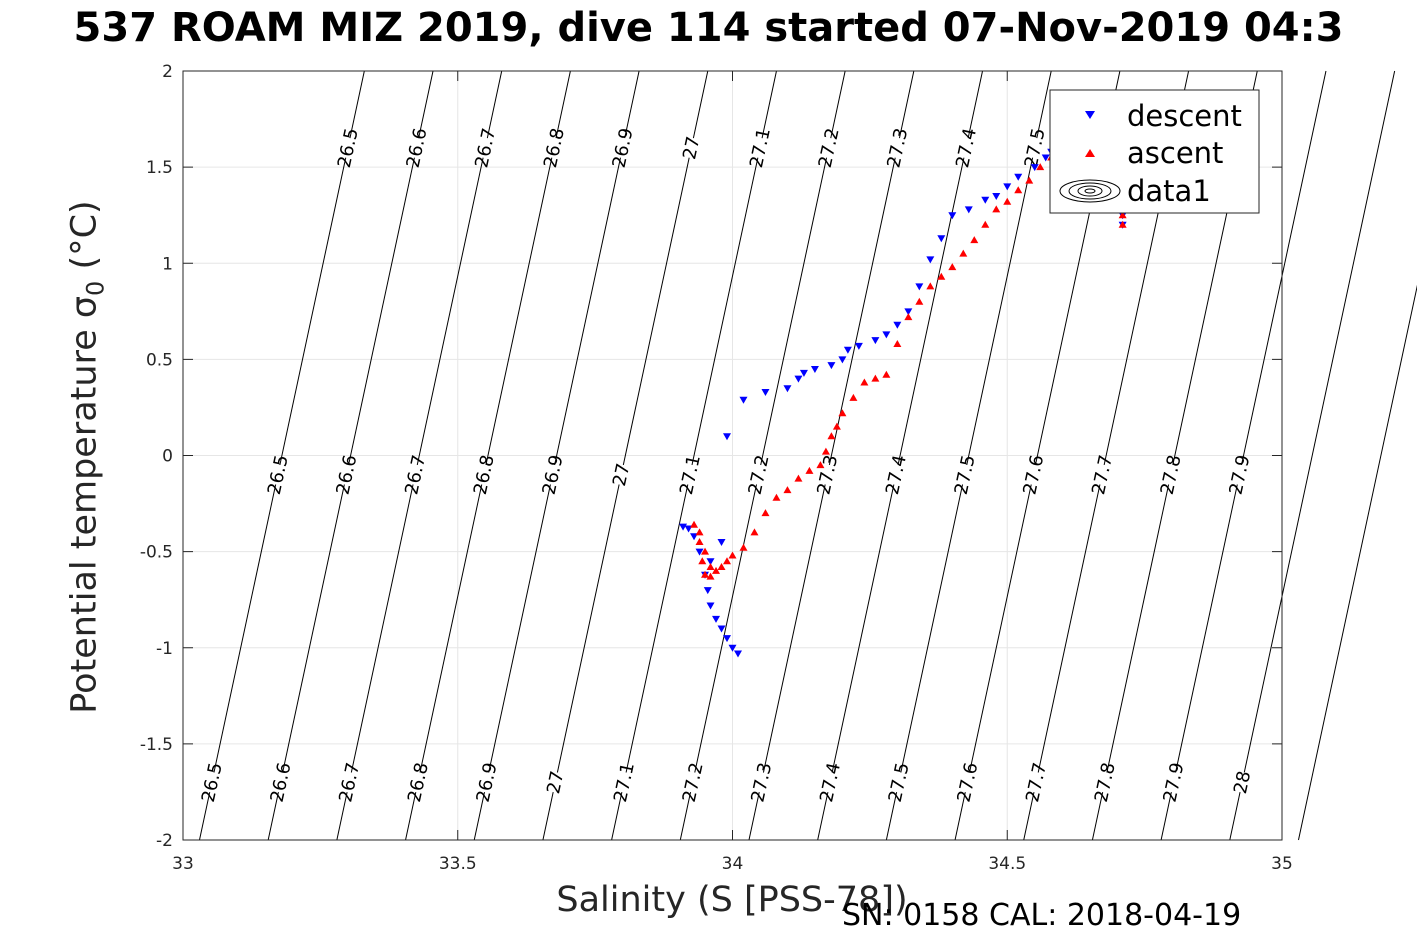 This screenshot has height=945, width=1417. Describe the element at coordinates (1036, 783) in the screenshot. I see `contour-label-27.7: 27.7` at that location.